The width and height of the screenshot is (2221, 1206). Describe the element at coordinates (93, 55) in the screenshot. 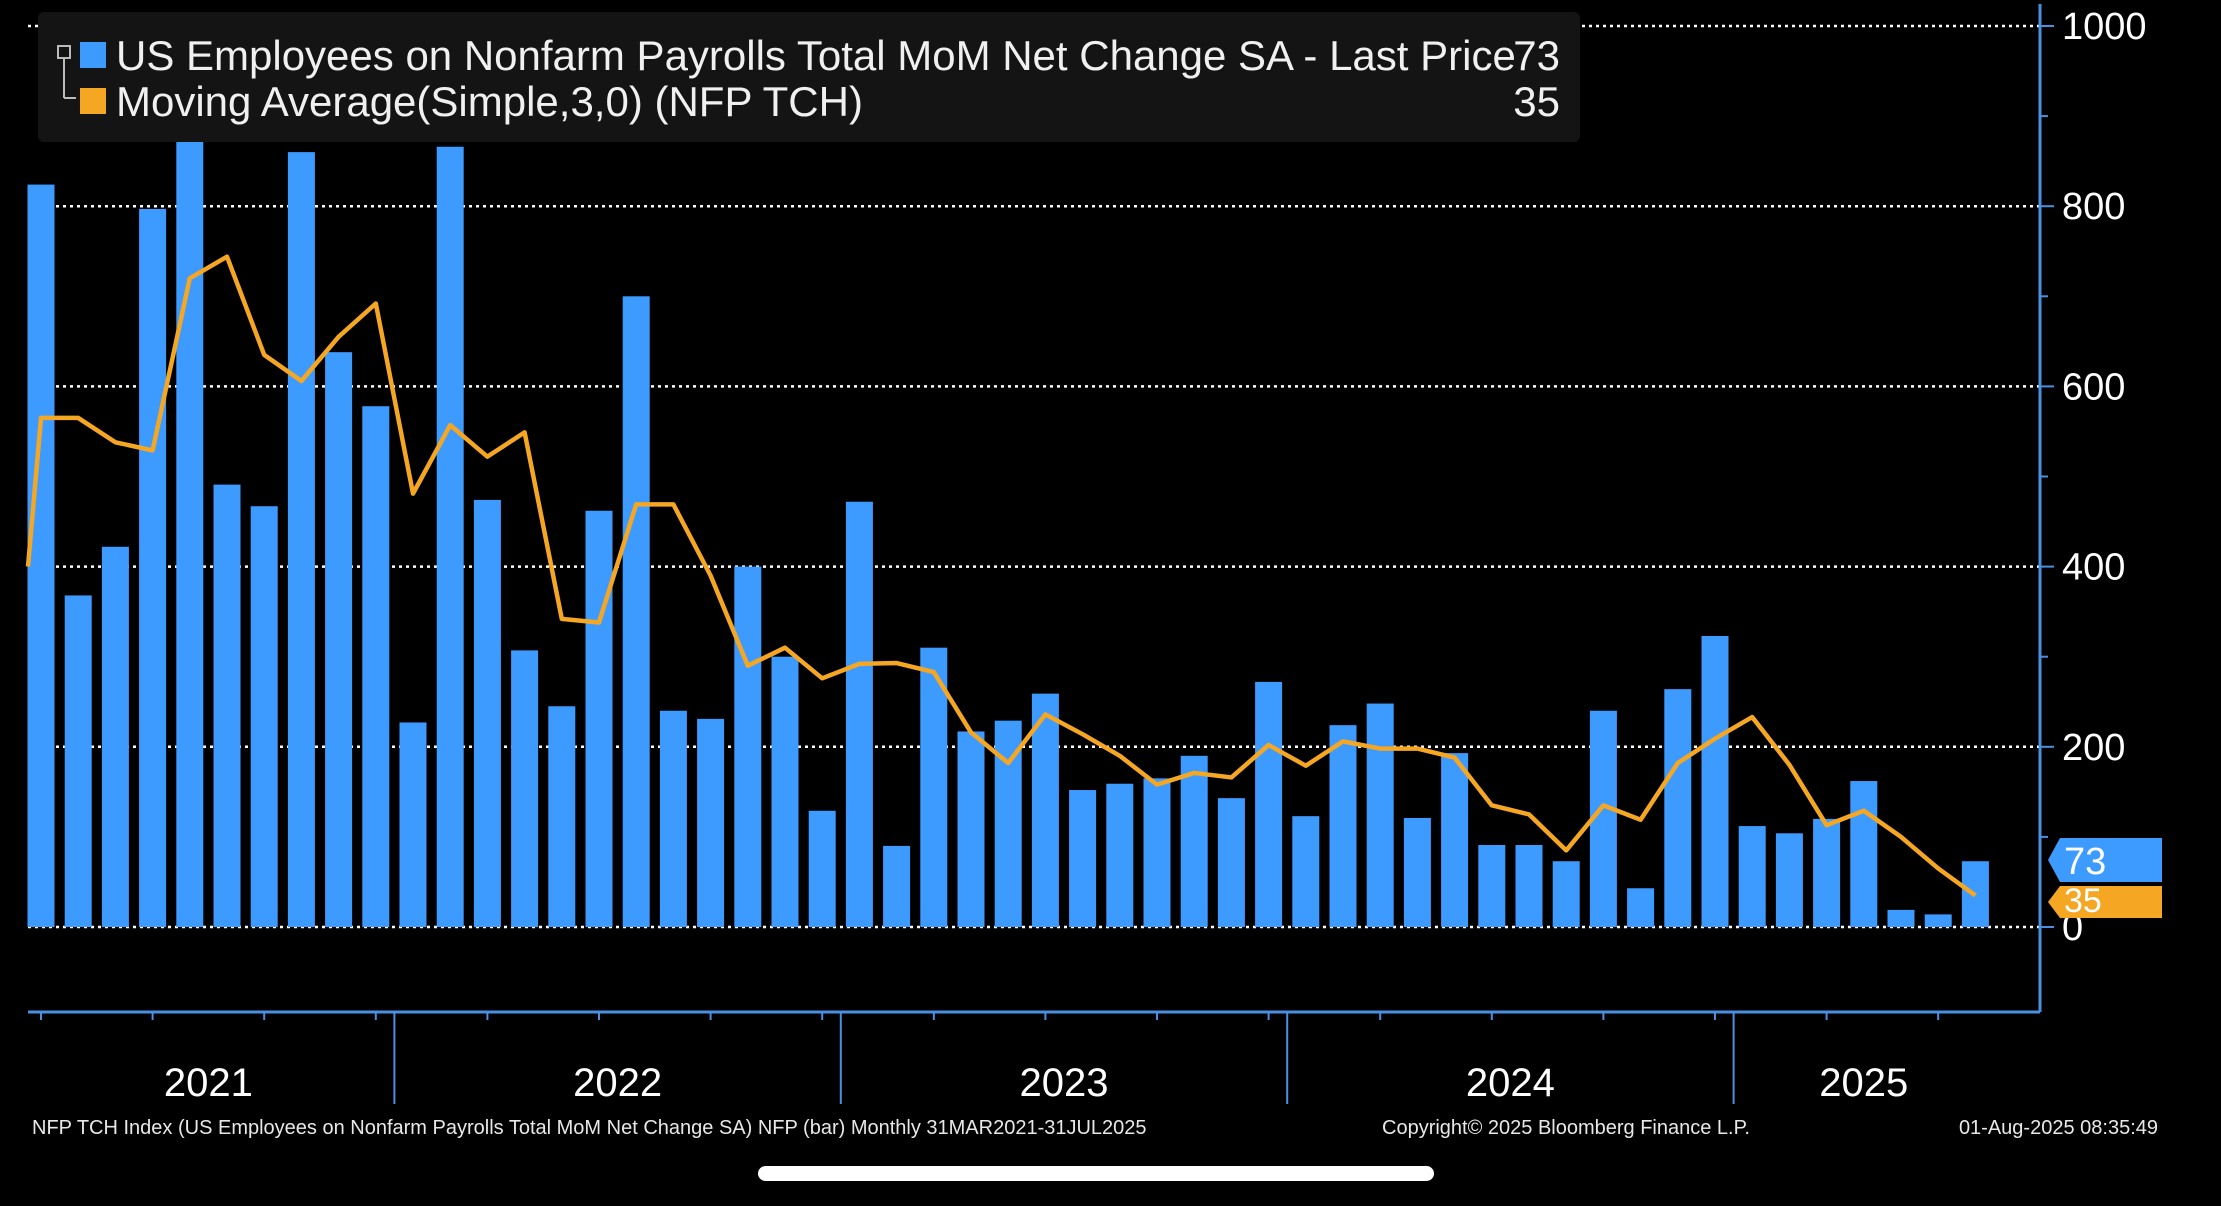

I see `legend-bar-swatch` at that location.